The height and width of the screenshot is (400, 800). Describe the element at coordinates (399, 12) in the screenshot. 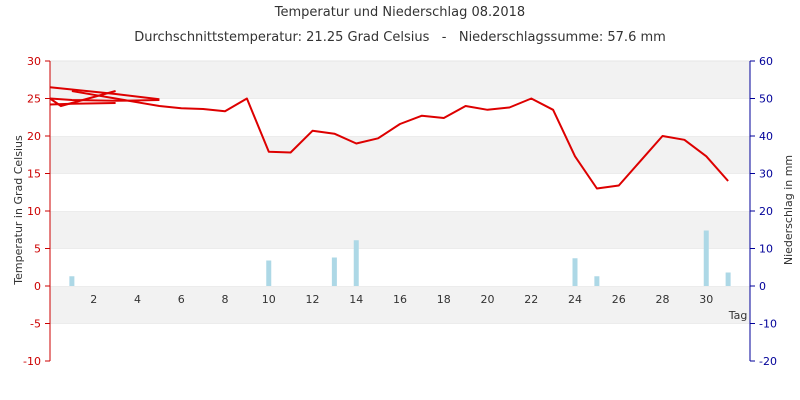

I see `chart-title: Temperatur und Niederschlag 08.2018` at that location.